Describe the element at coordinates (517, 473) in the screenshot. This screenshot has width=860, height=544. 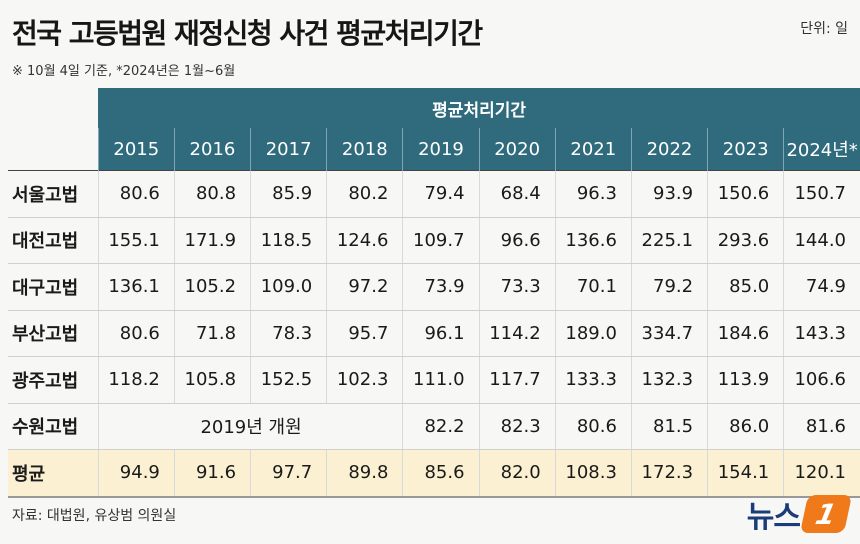
I see `value-cell: 82.0` at that location.